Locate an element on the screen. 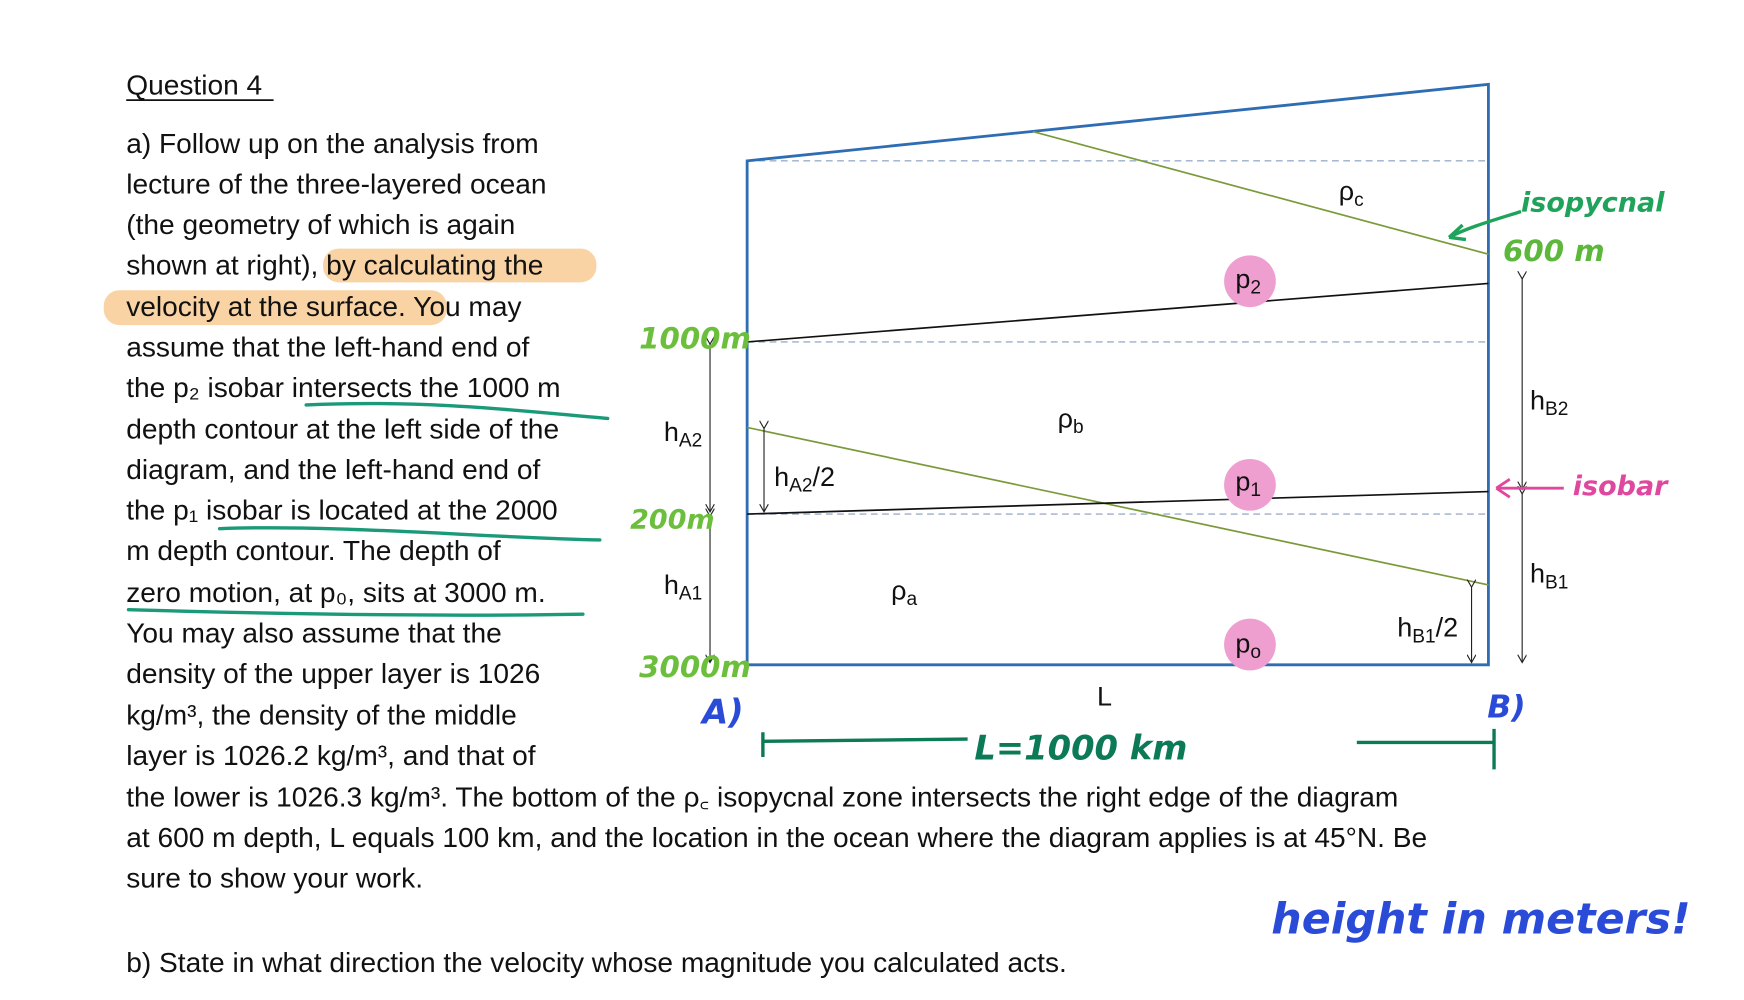 The image size is (1744, 1000). depth-note: 1000m is located at coordinates (695, 339).